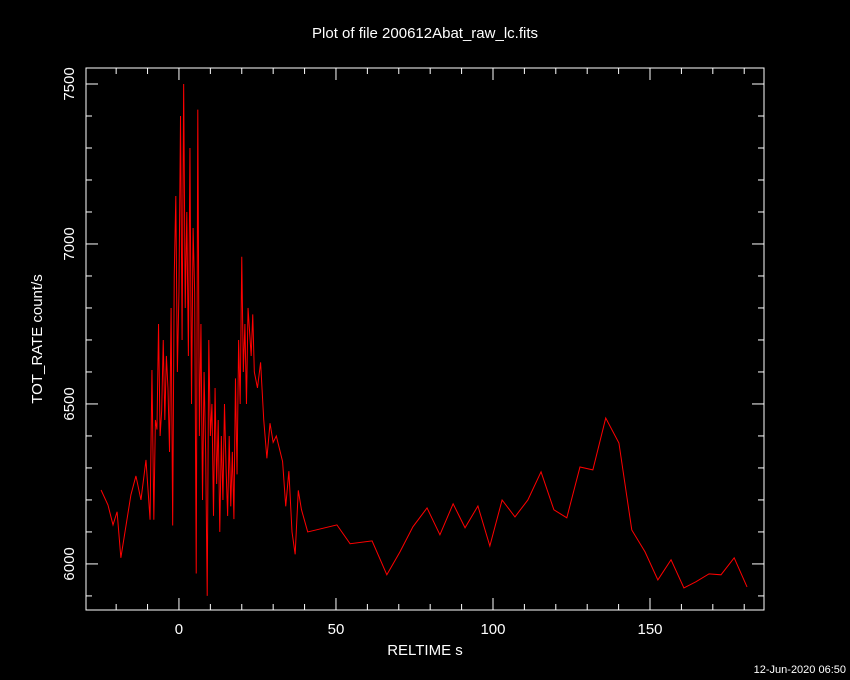 Image resolution: width=850 pixels, height=680 pixels. Describe the element at coordinates (800, 670) in the screenshot. I see `timestamp: 12-Jun-2020 06:50` at that location.